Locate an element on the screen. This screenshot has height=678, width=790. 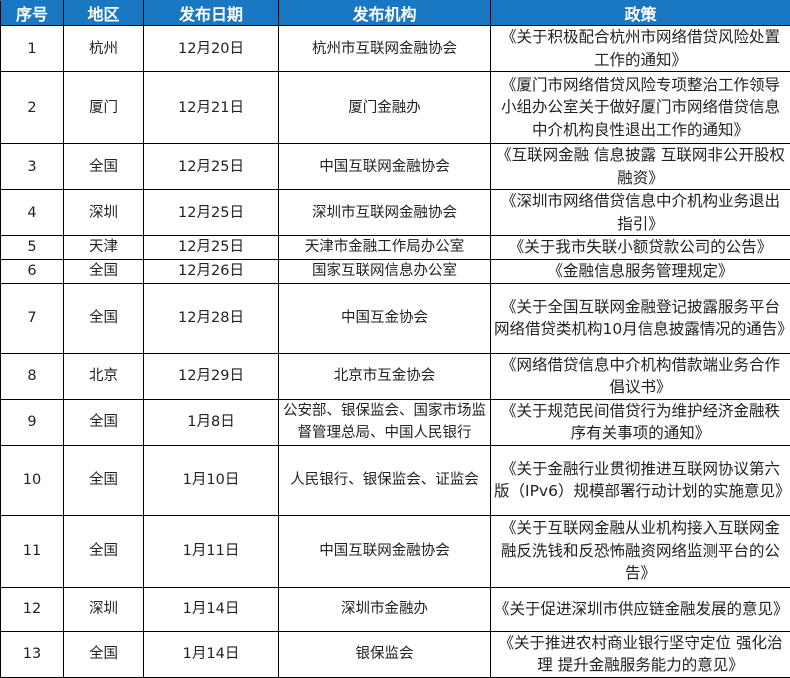
row-org: 银保监会 is located at coordinates (385, 654).